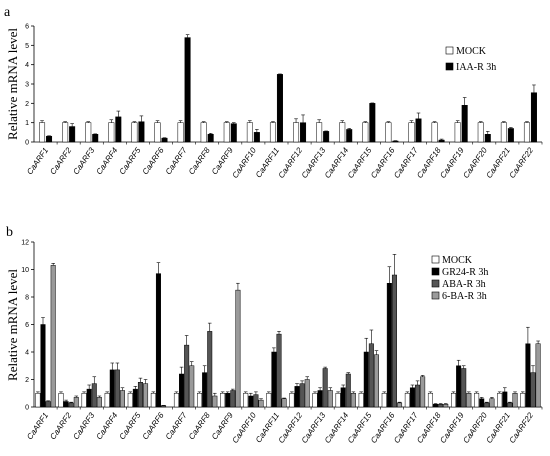  Describe the element at coordinates (471, 51) in the screenshot. I see `legend-label: MOCK` at that location.